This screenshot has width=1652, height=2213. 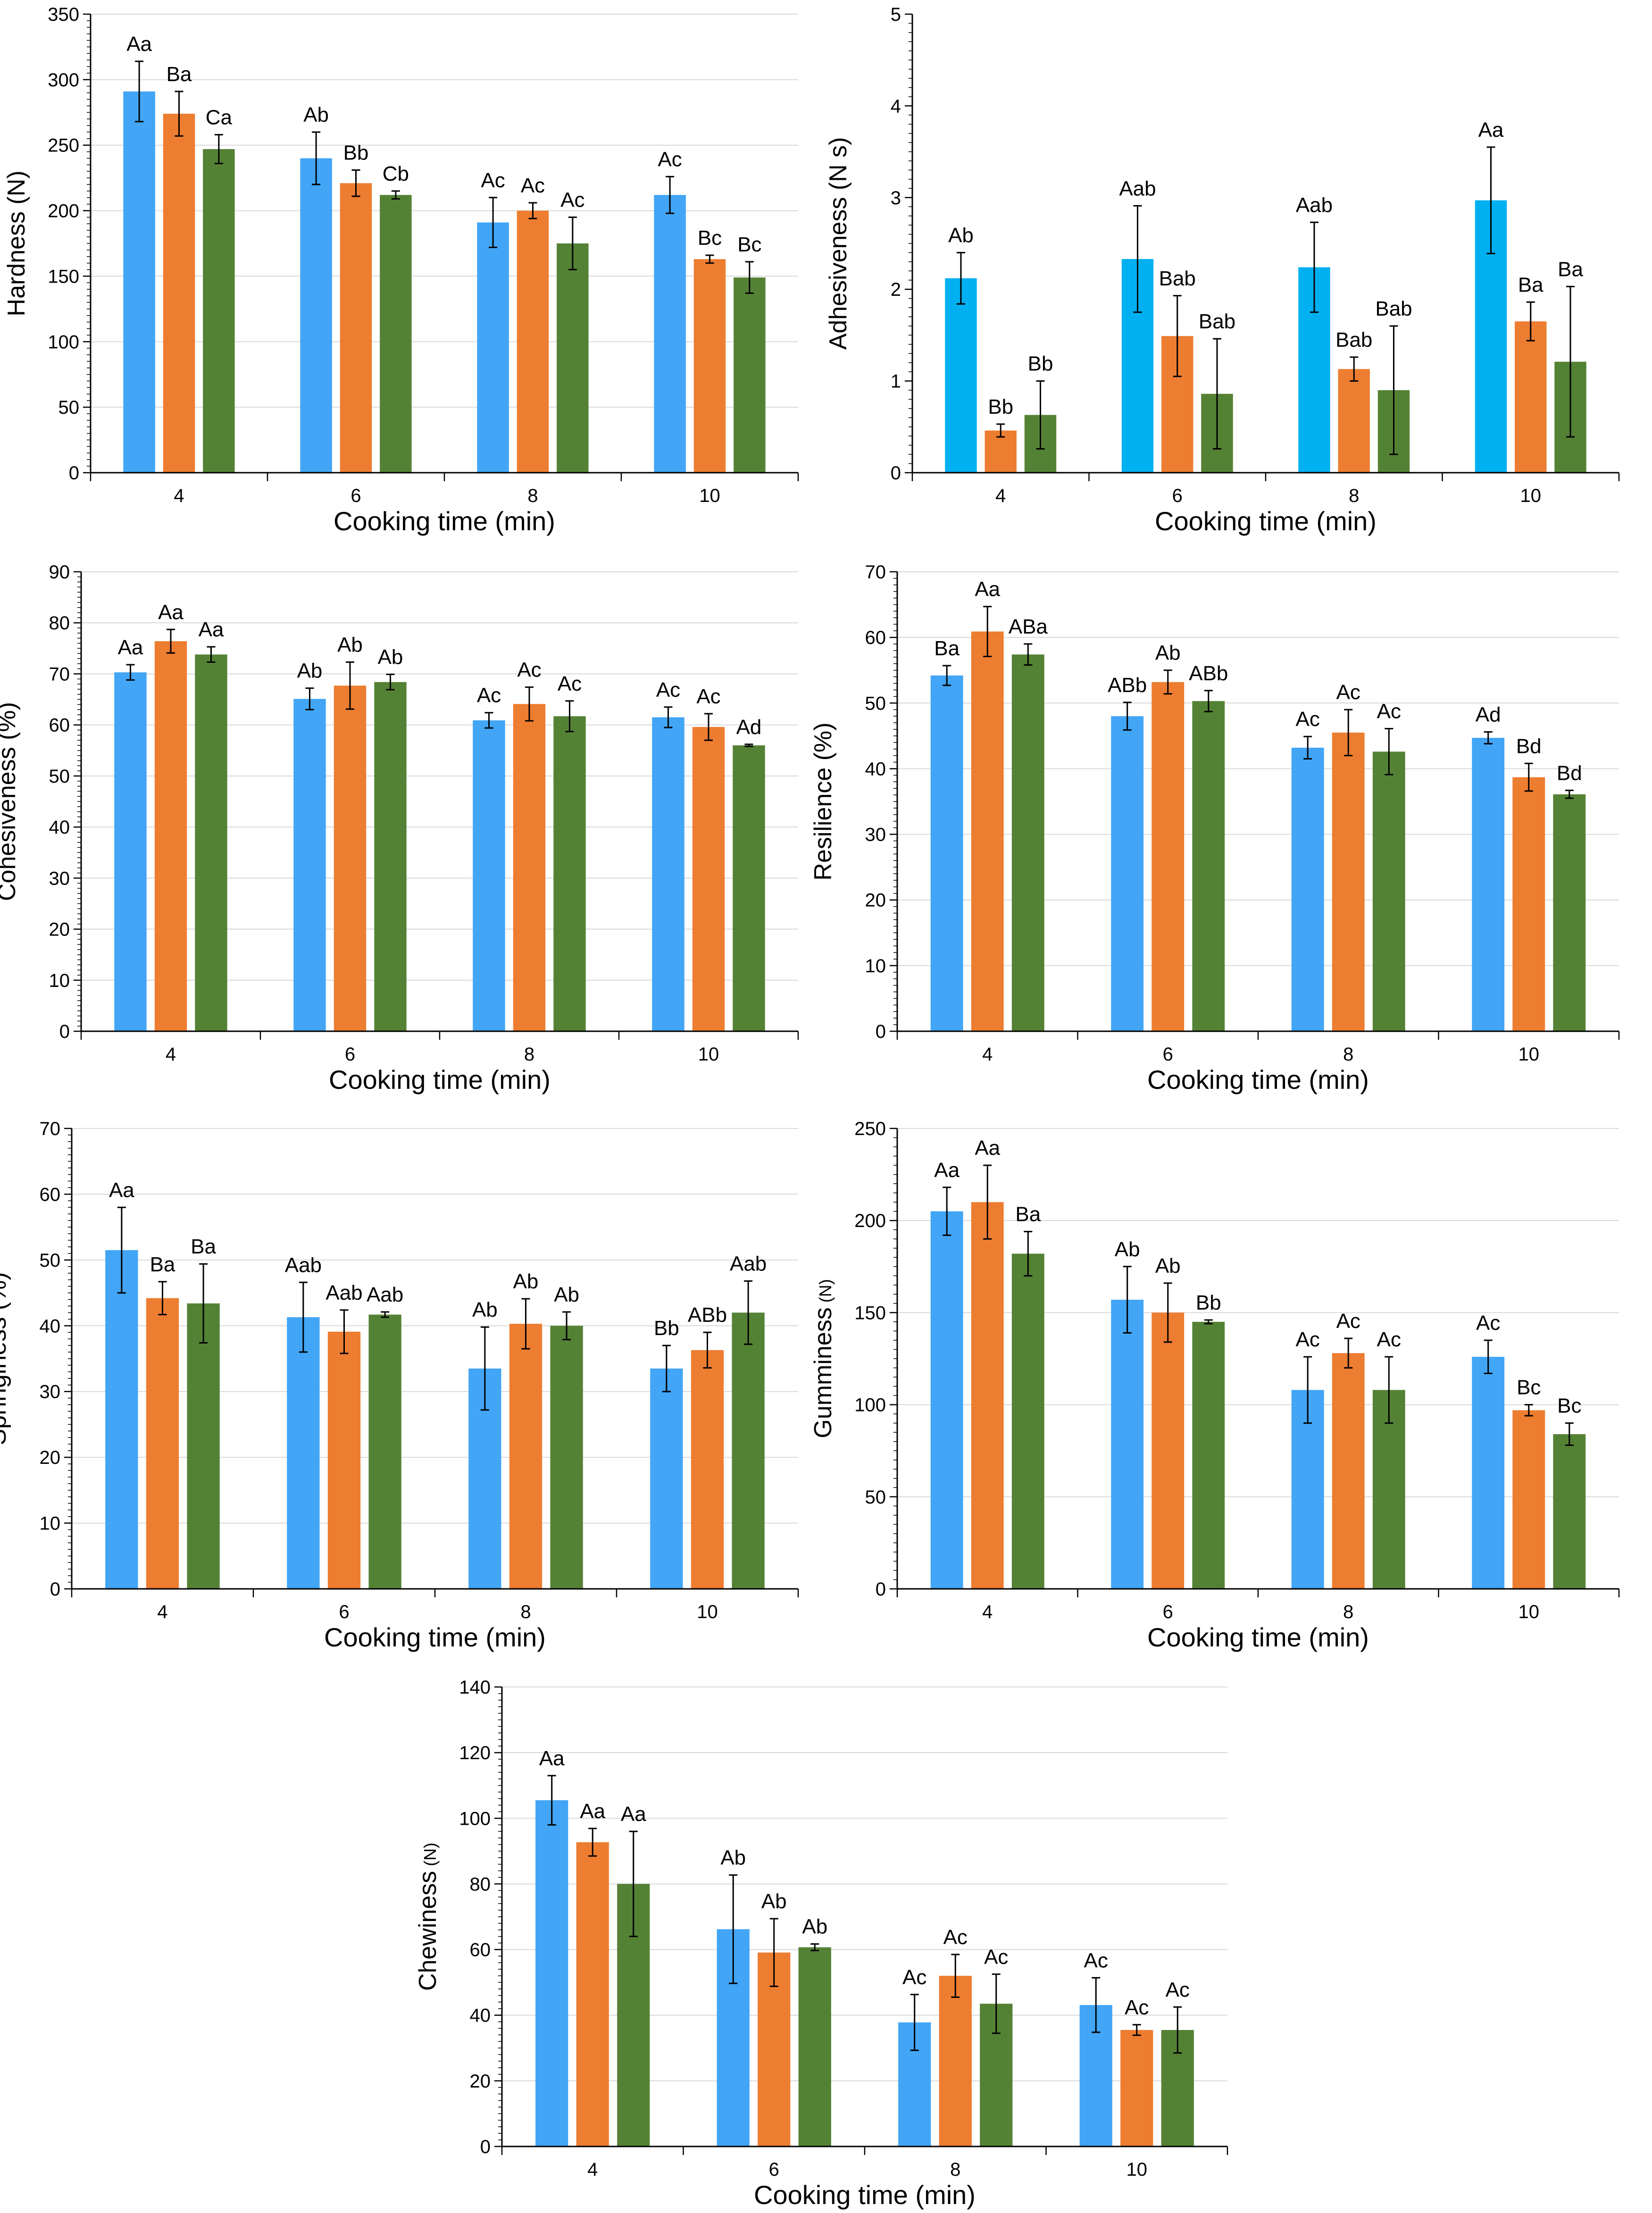 What do you see at coordinates (823, 1358) in the screenshot?
I see `y-axis-title: Gumminess (N)` at bounding box center [823, 1358].